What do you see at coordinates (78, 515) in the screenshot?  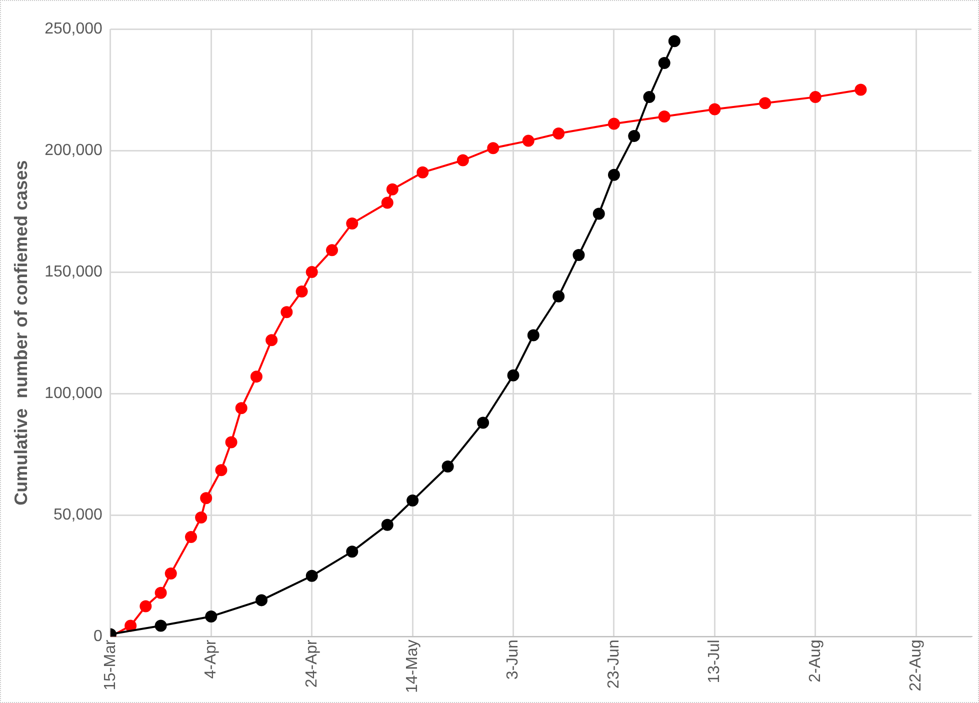 I see `y-tick-label: 50,000` at bounding box center [78, 515].